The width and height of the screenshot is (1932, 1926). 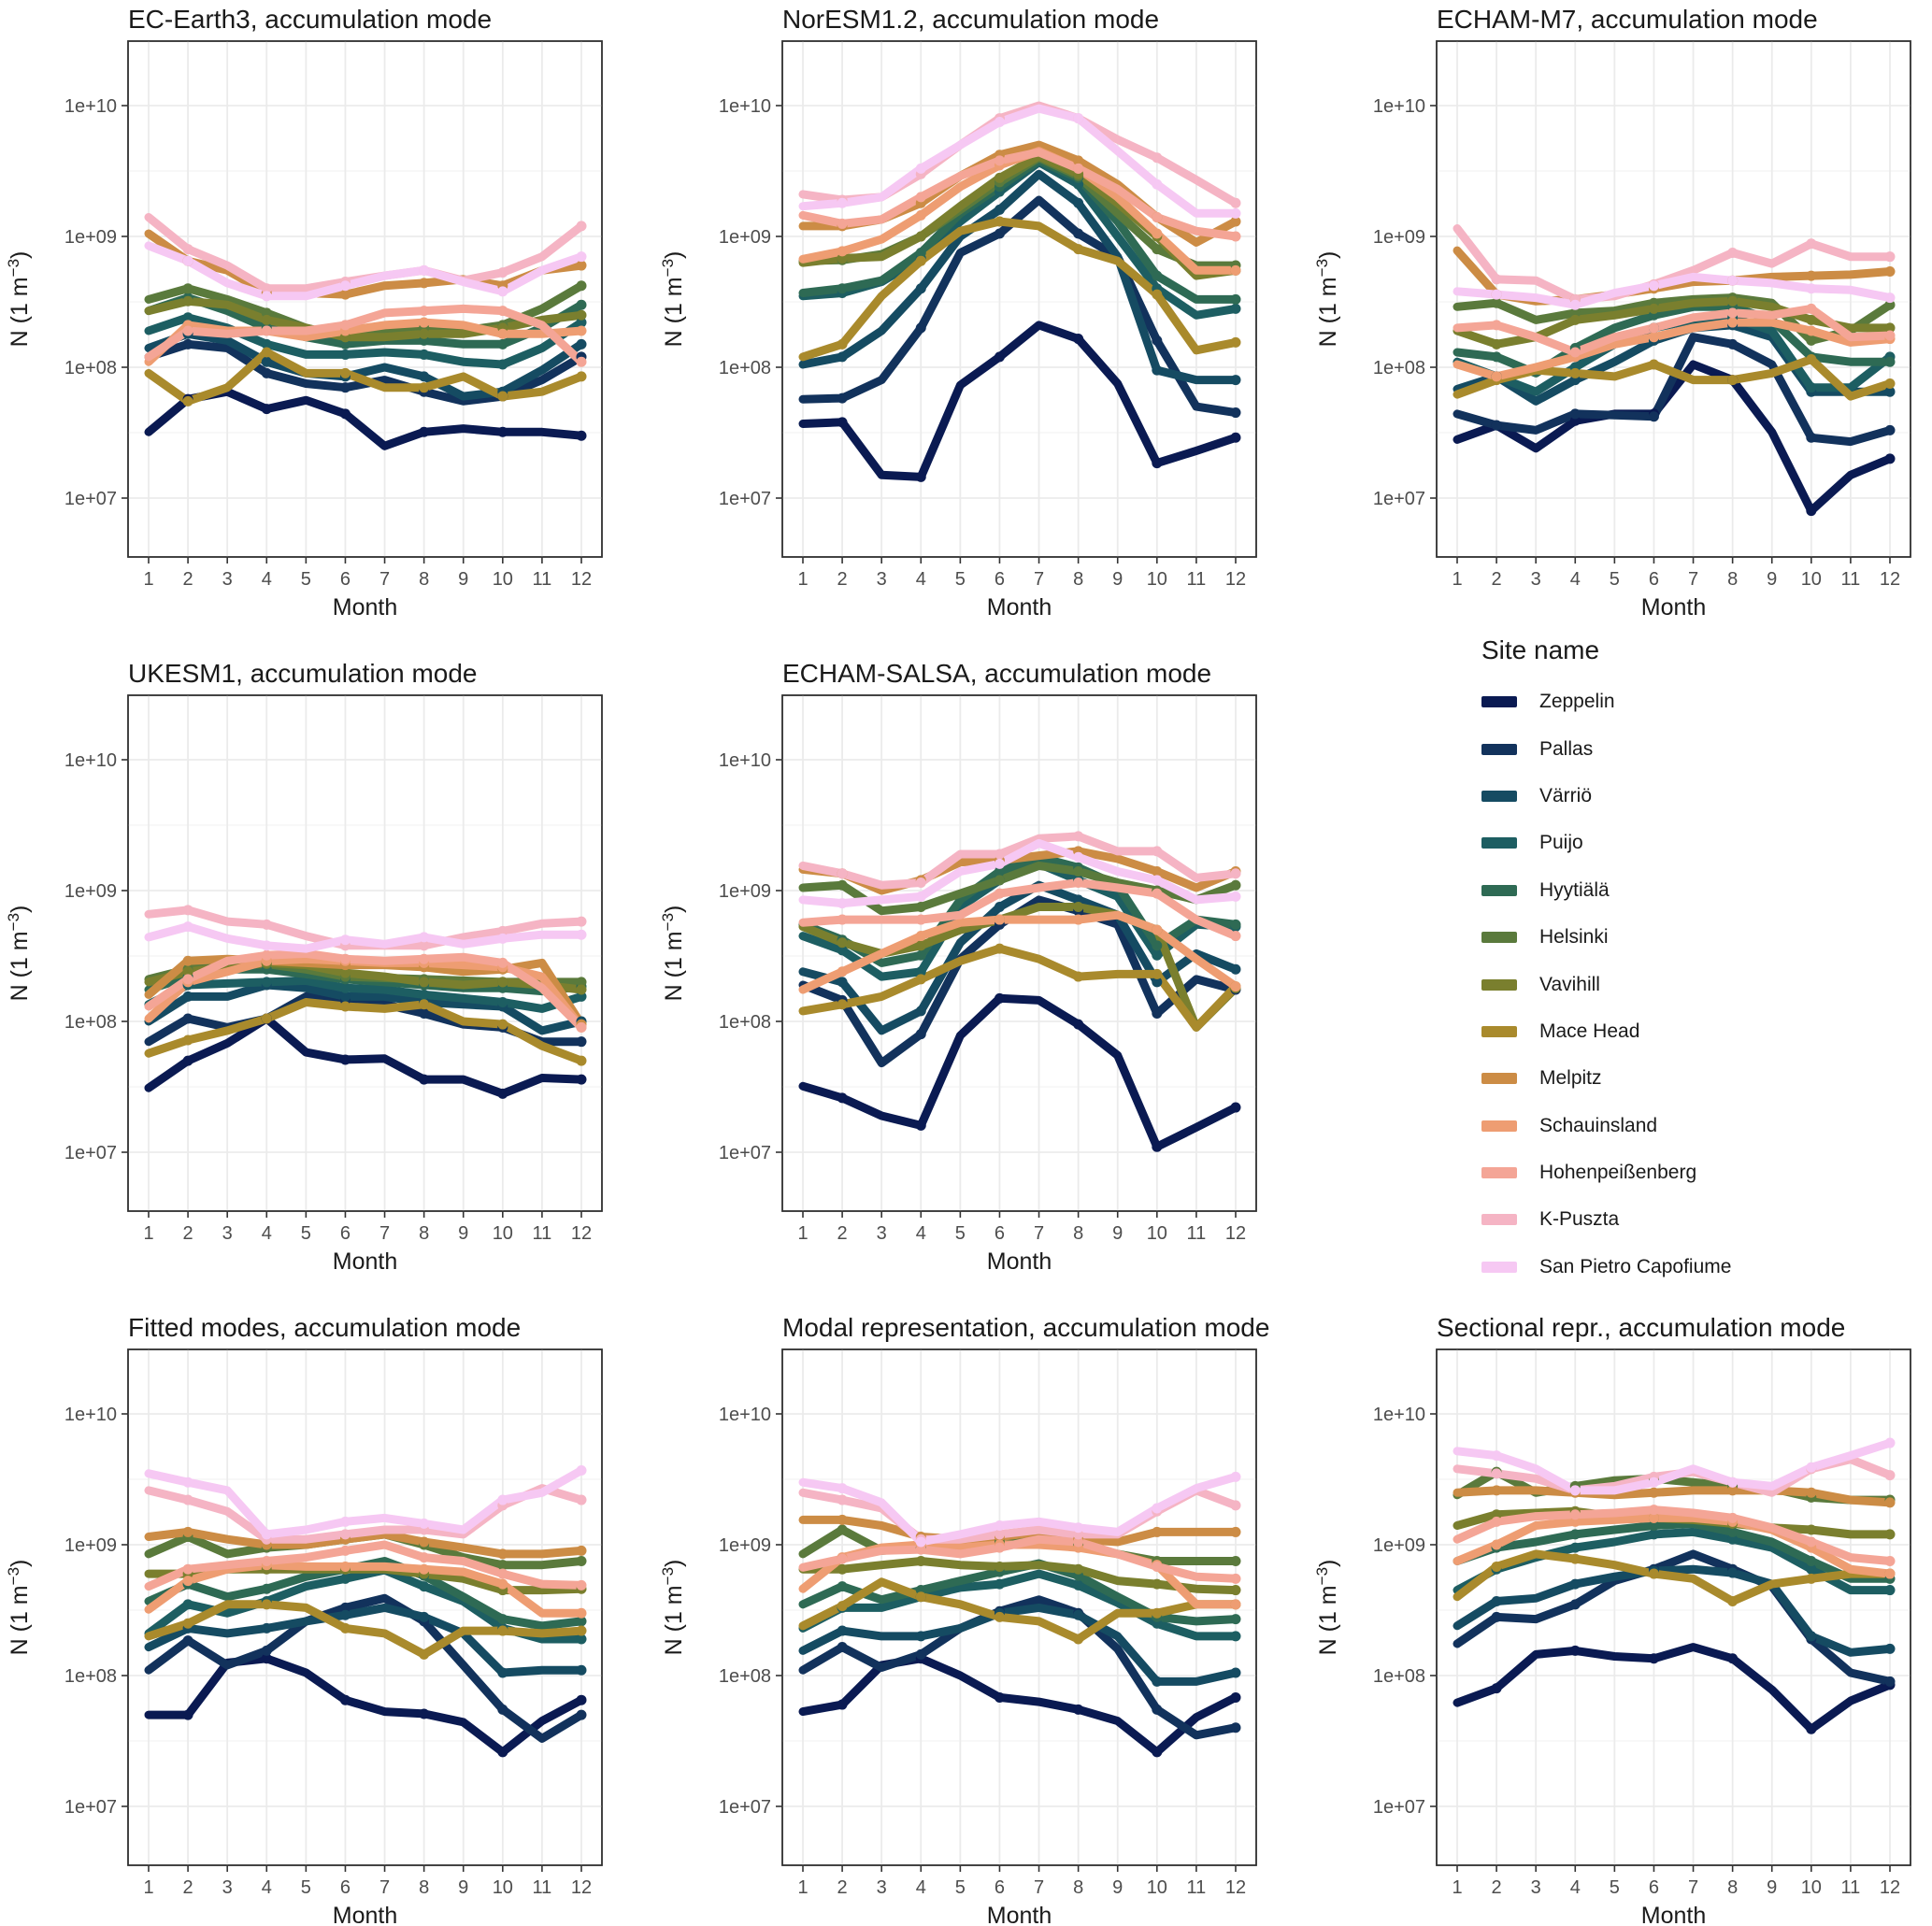 What do you see at coordinates (1019, 1509) in the screenshot?
I see `series-line-san-pietro-capofiume` at bounding box center [1019, 1509].